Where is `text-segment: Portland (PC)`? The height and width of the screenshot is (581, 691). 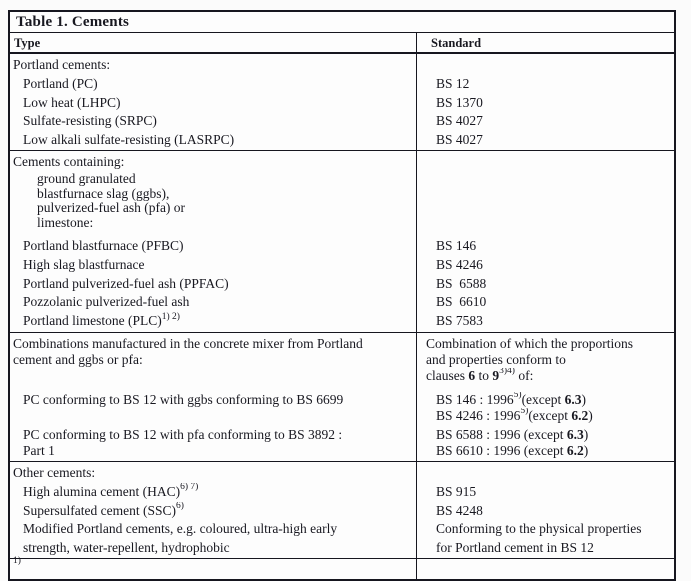
text-segment: Portland (PC) is located at coordinates (60, 83).